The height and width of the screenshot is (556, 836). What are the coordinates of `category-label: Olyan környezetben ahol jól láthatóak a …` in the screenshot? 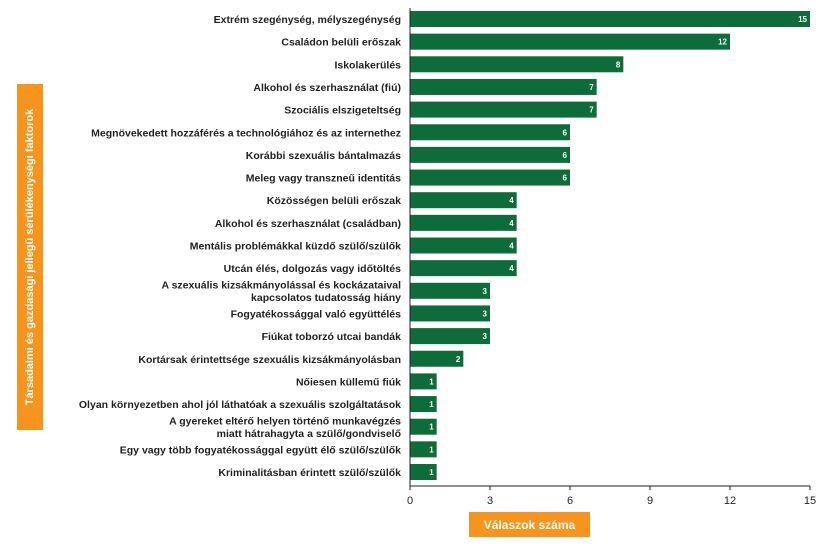 It's located at (240, 405).